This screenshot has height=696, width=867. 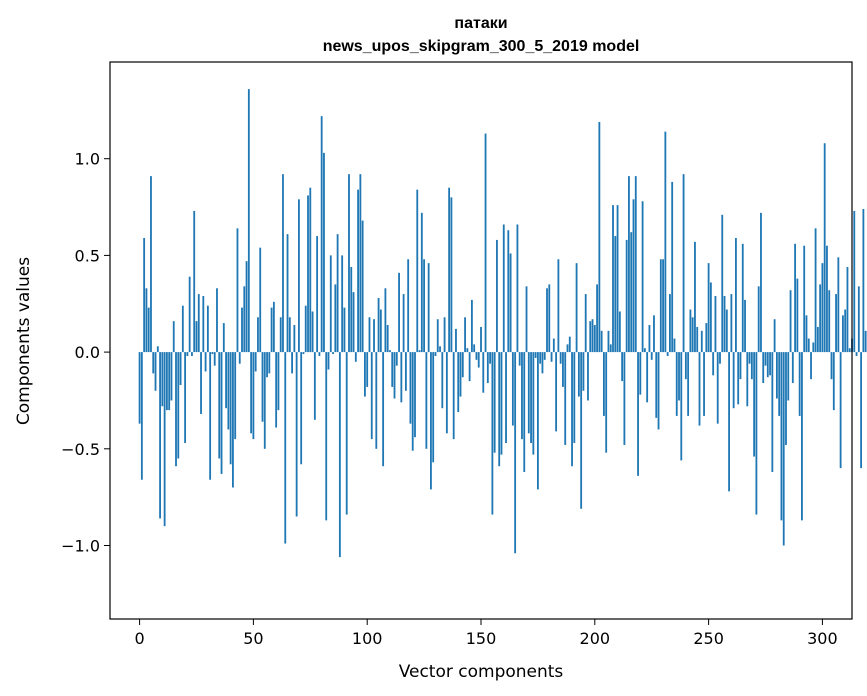 I want to click on y-tick-label: 1.0, so click(x=87, y=159).